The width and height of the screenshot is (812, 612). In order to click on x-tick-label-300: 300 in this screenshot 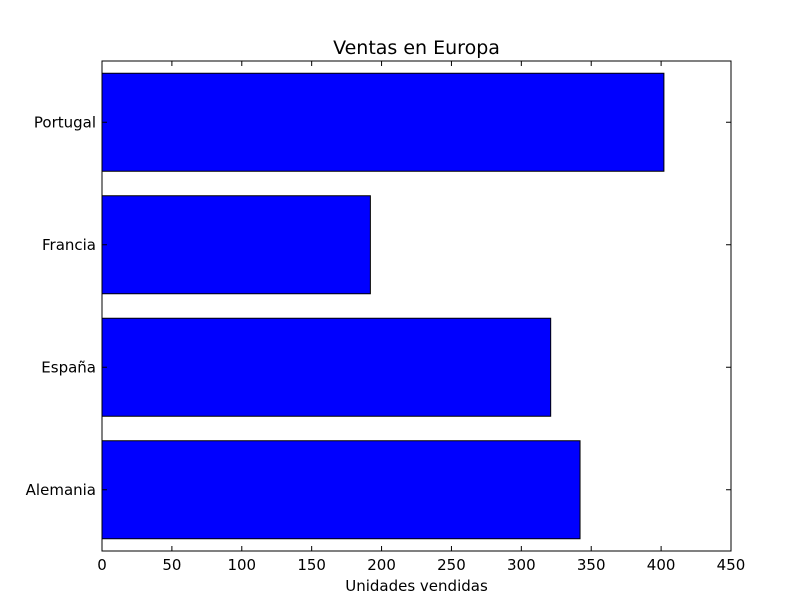, I will do `click(521, 565)`.